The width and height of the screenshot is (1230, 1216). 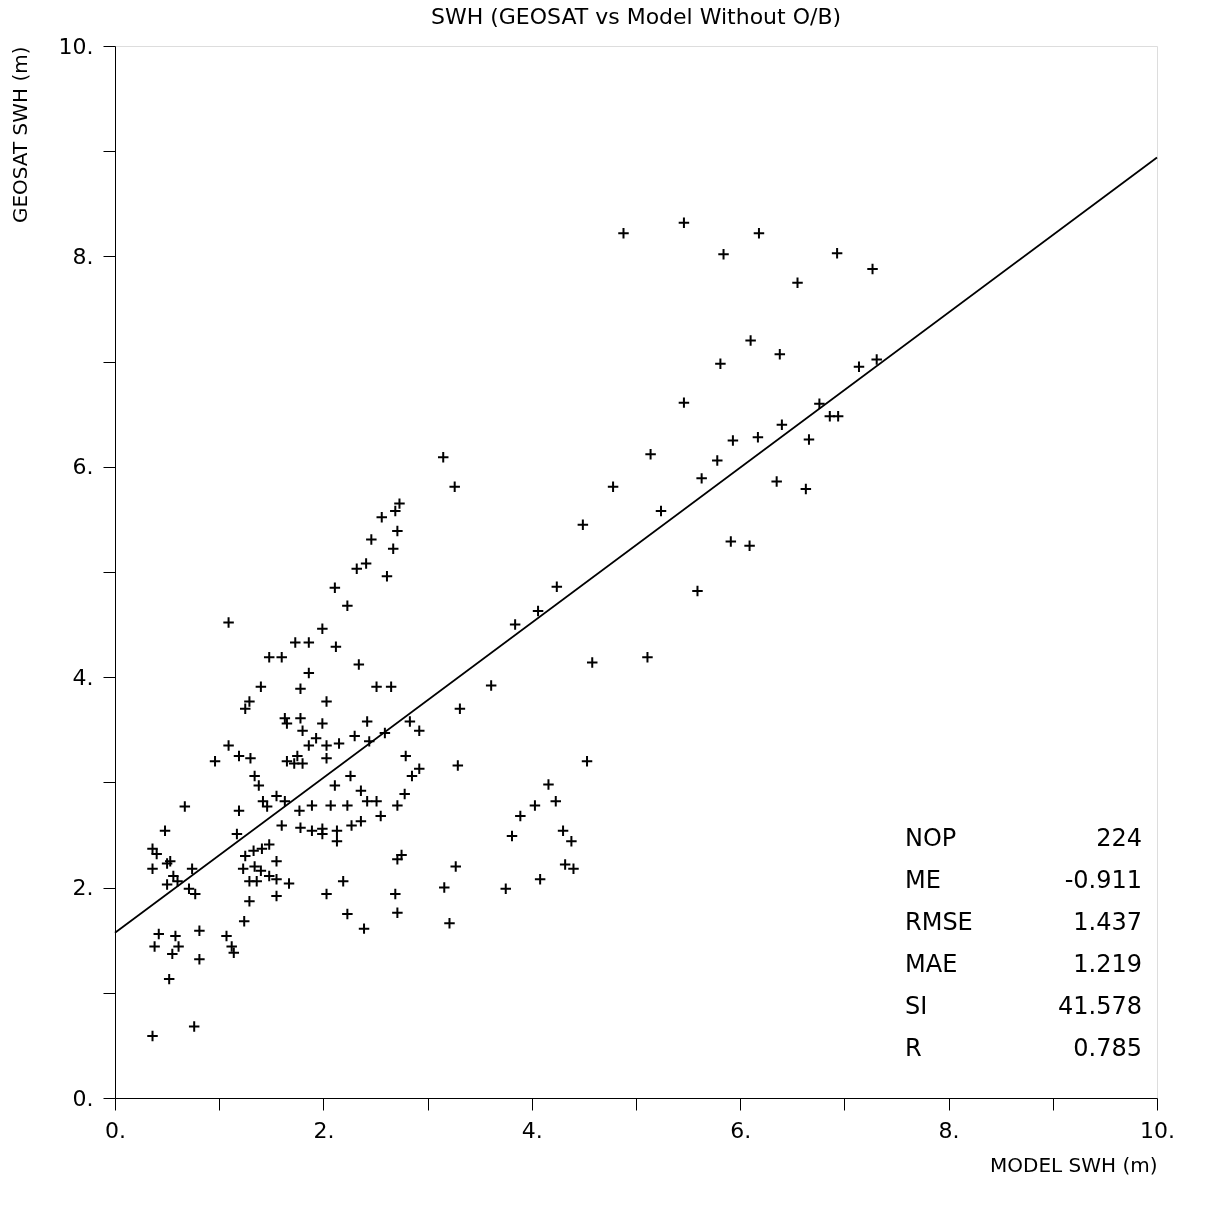 I want to click on x-tick-label: 2., so click(x=324, y=1130).